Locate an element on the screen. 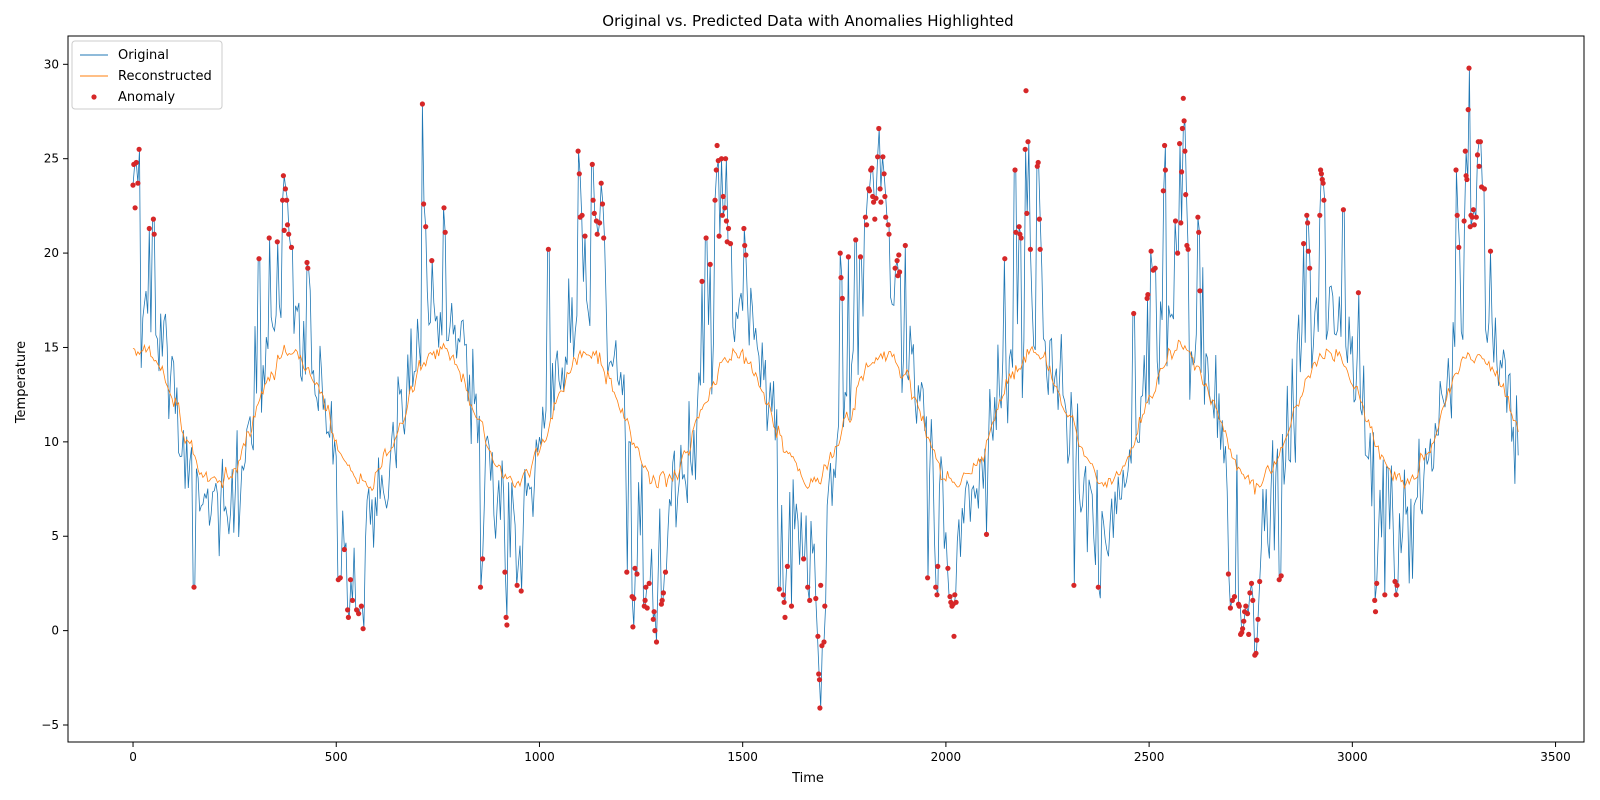  y-tick-label: 30 is located at coordinates (51, 64).